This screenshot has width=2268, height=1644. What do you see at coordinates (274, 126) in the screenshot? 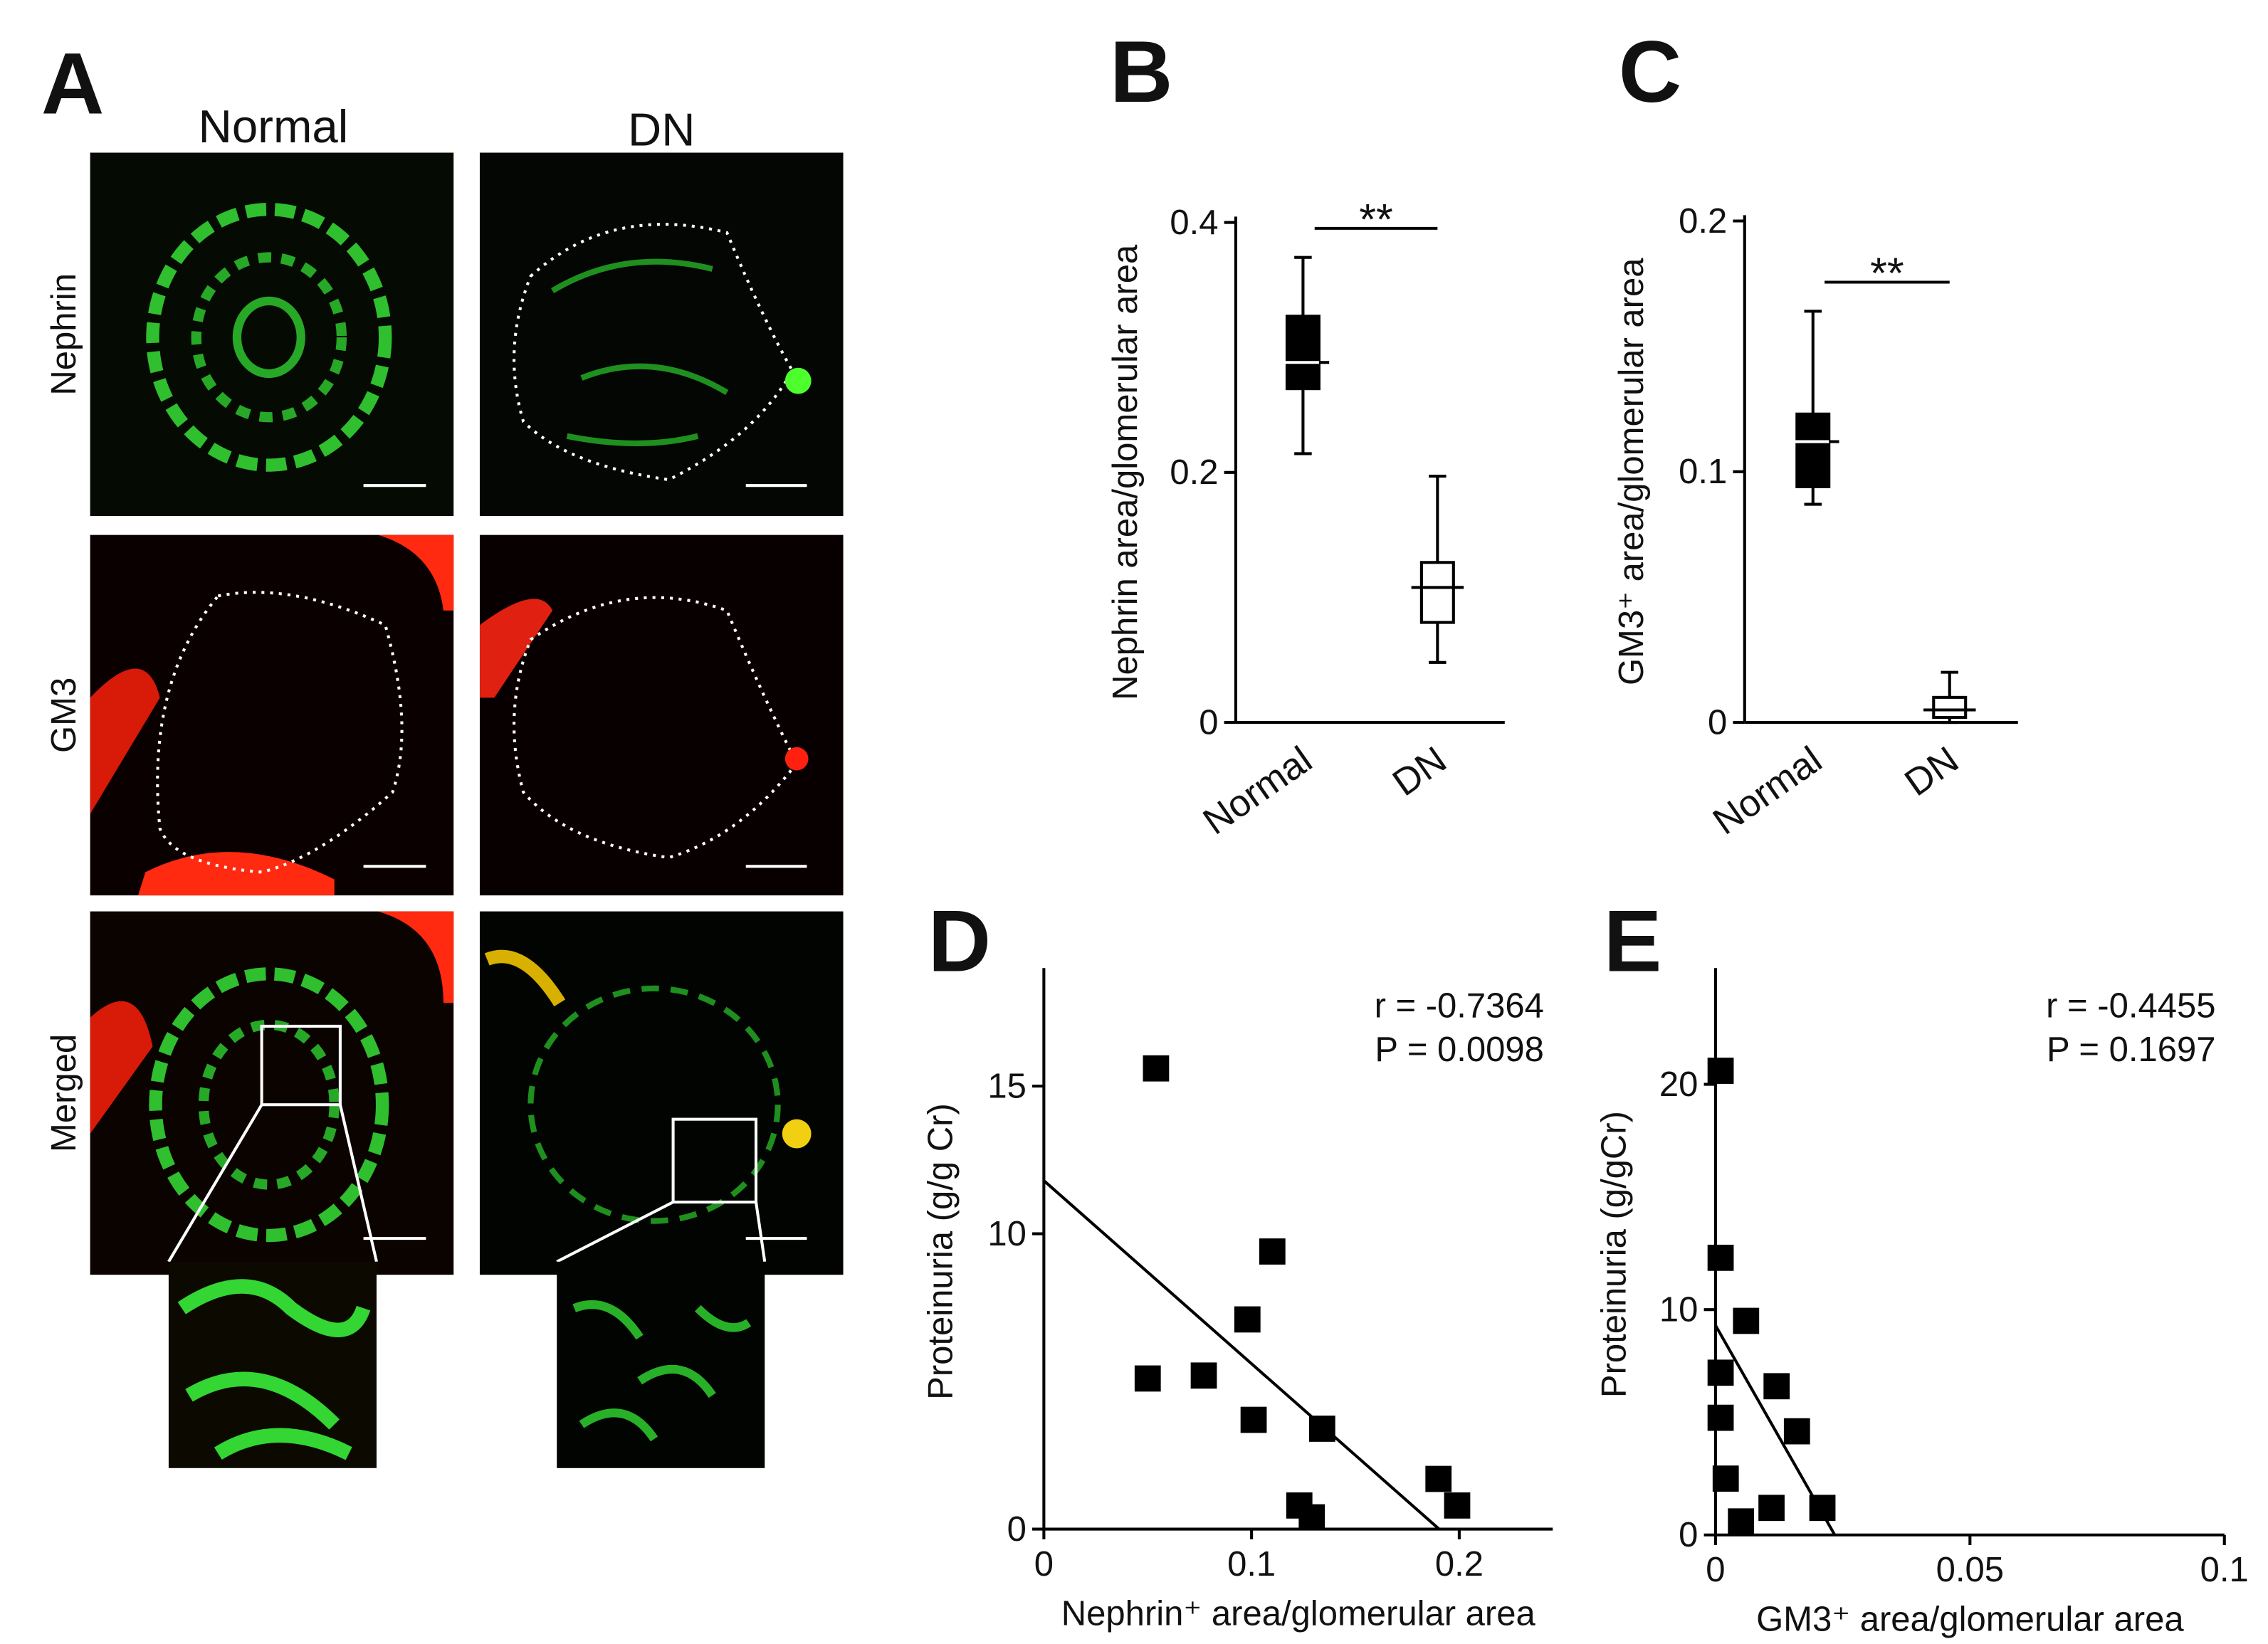
I see `column-title: Normal` at bounding box center [274, 126].